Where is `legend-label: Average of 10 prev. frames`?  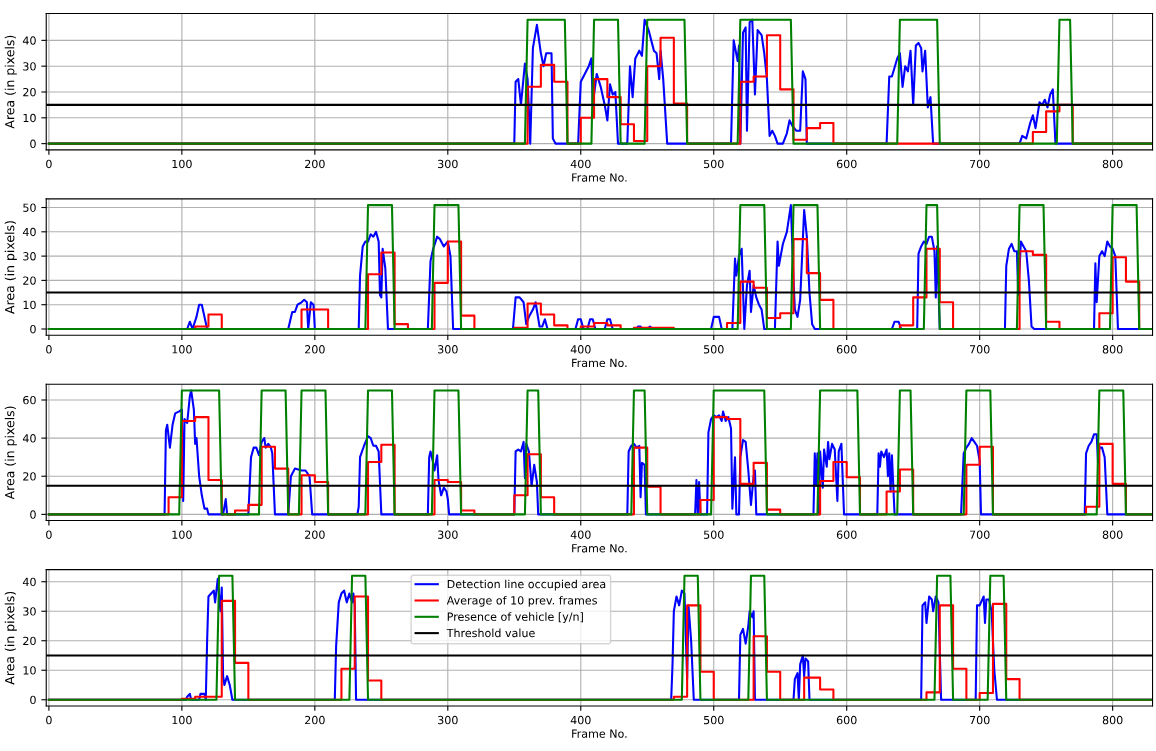
legend-label: Average of 10 prev. frames is located at coordinates (521, 601).